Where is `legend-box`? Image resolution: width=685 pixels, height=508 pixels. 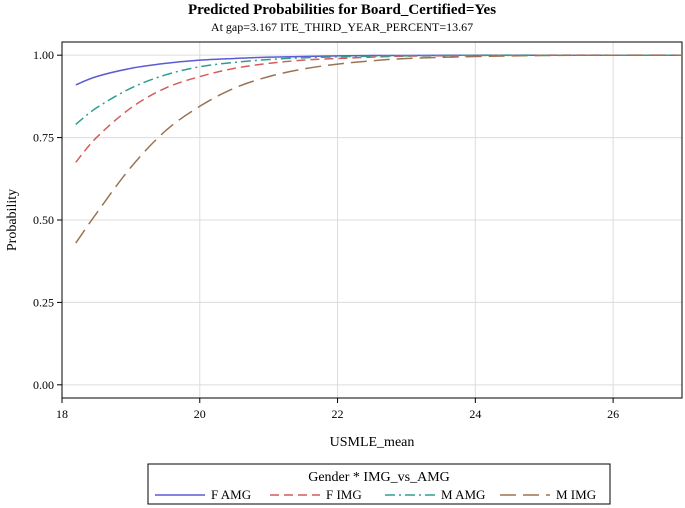 legend-box is located at coordinates (379, 484).